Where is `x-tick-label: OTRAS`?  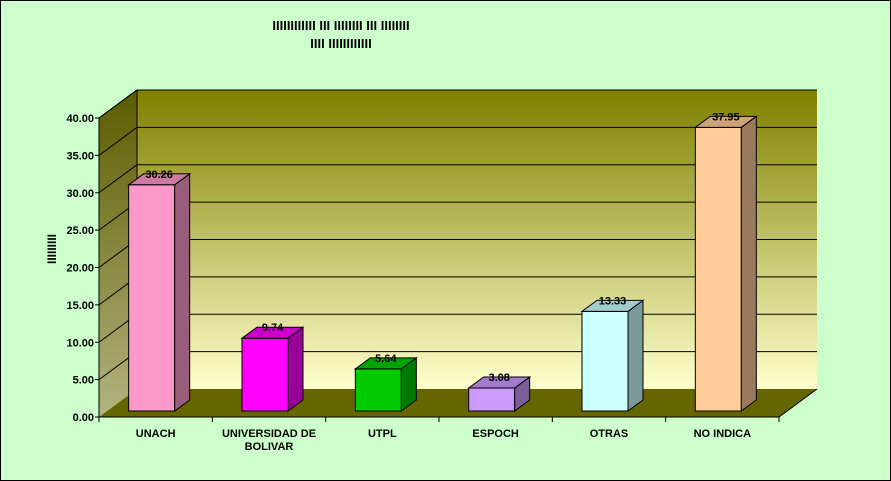 x-tick-label: OTRAS is located at coordinates (609, 434).